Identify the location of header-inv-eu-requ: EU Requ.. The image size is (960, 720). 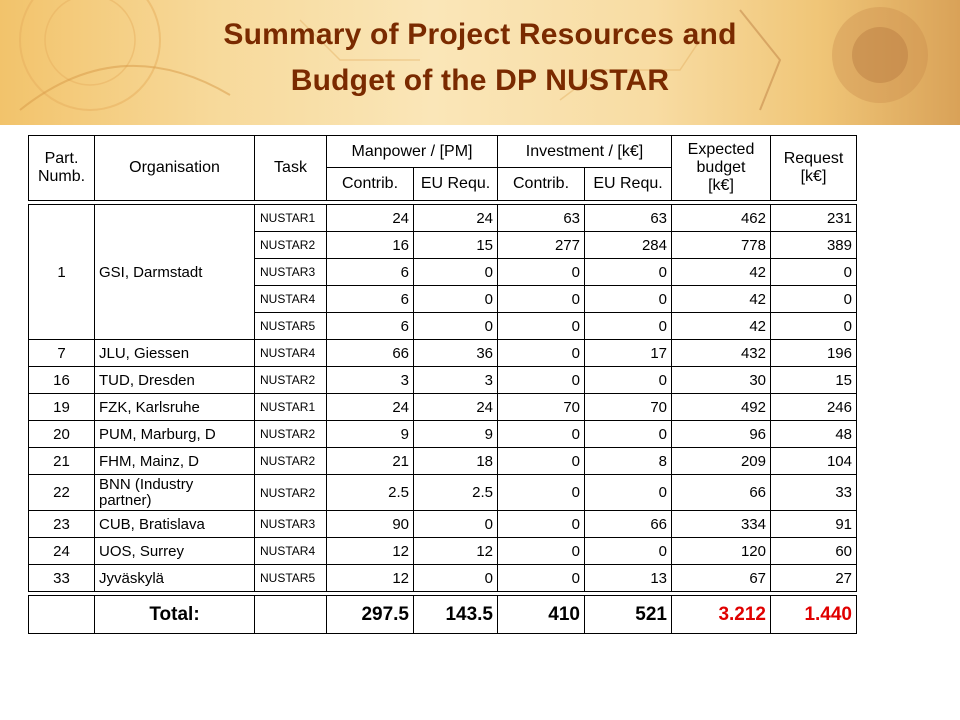
(628, 184).